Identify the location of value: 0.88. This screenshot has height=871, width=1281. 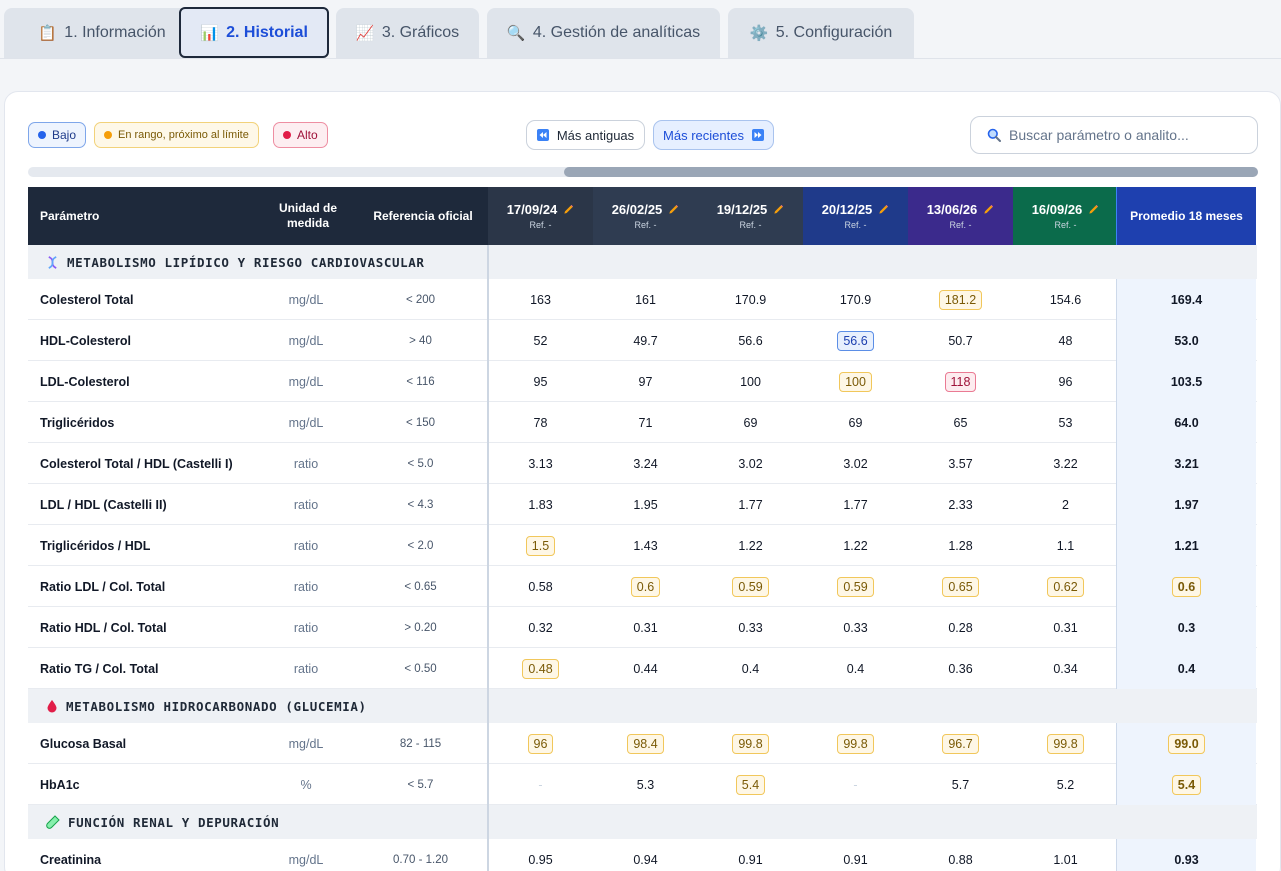
(960, 859).